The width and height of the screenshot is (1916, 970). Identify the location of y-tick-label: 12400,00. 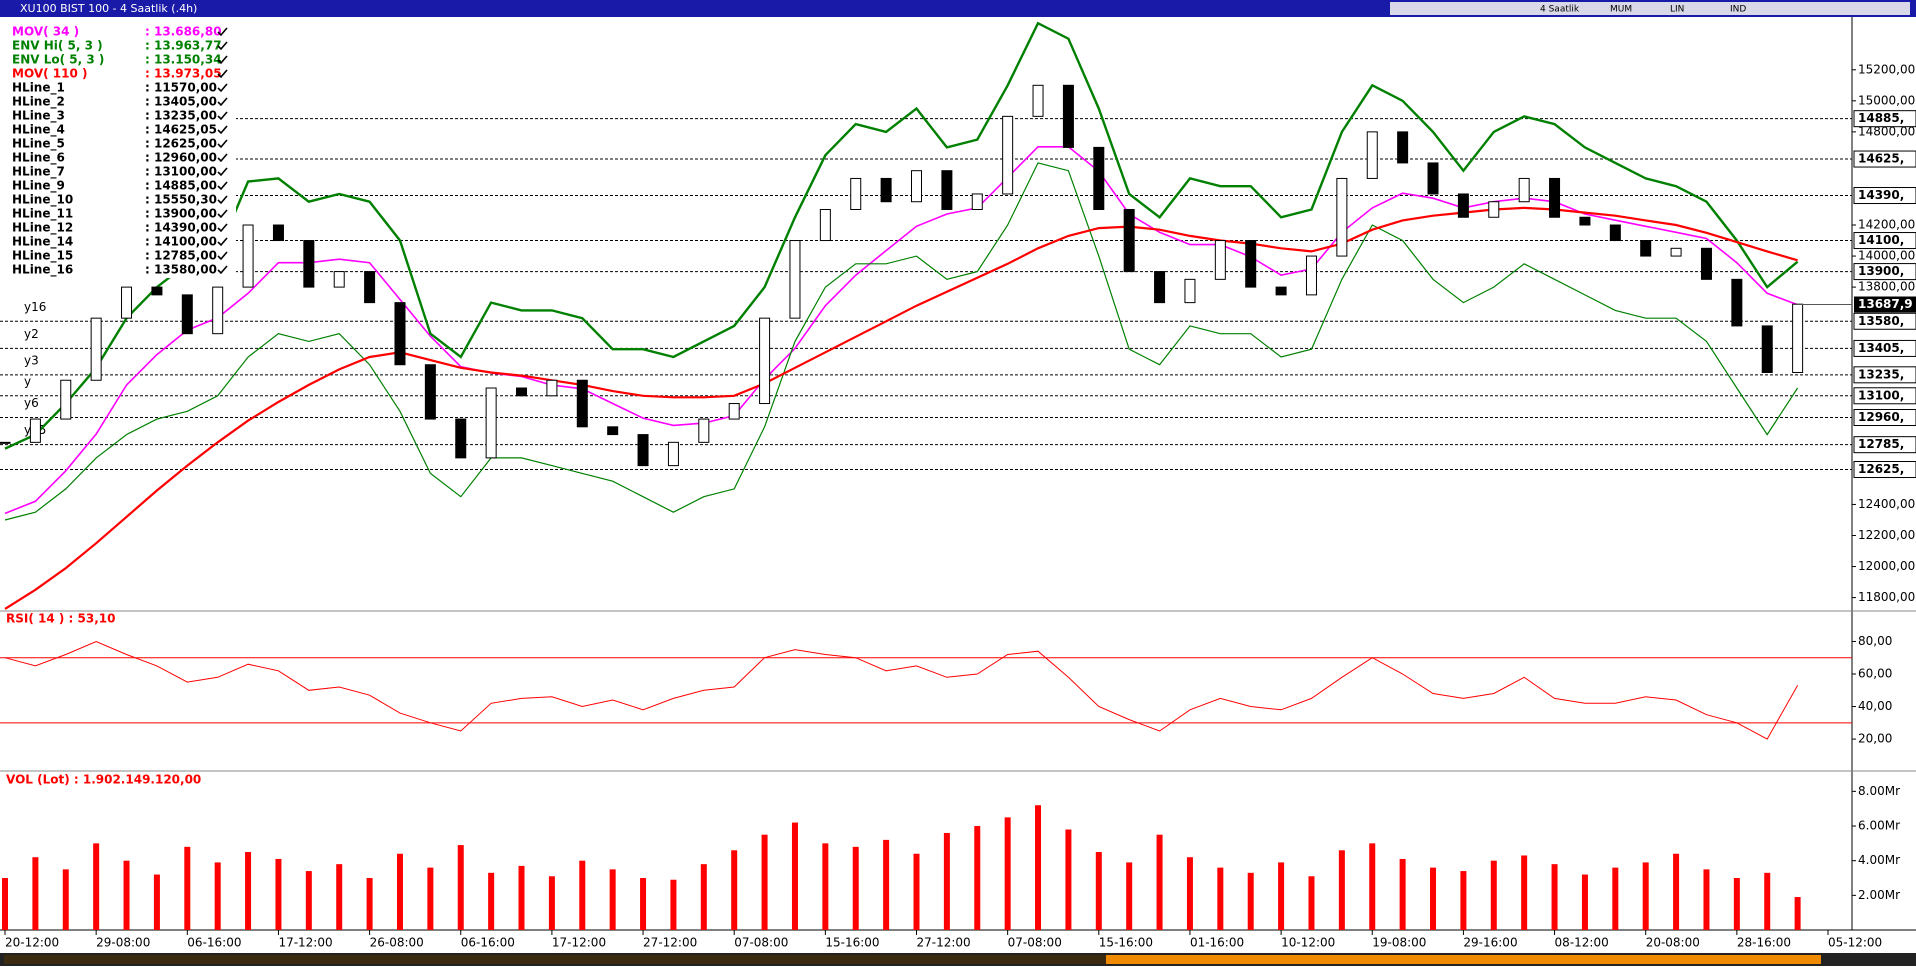
(1886, 504).